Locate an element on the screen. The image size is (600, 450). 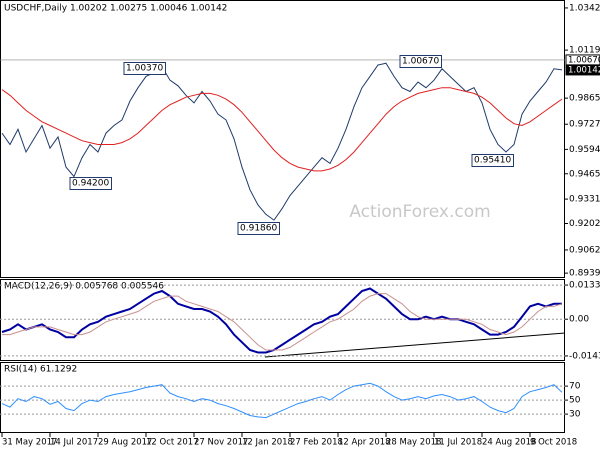
x-tick-label: 12 Apr 2018 is located at coordinates (364, 443).